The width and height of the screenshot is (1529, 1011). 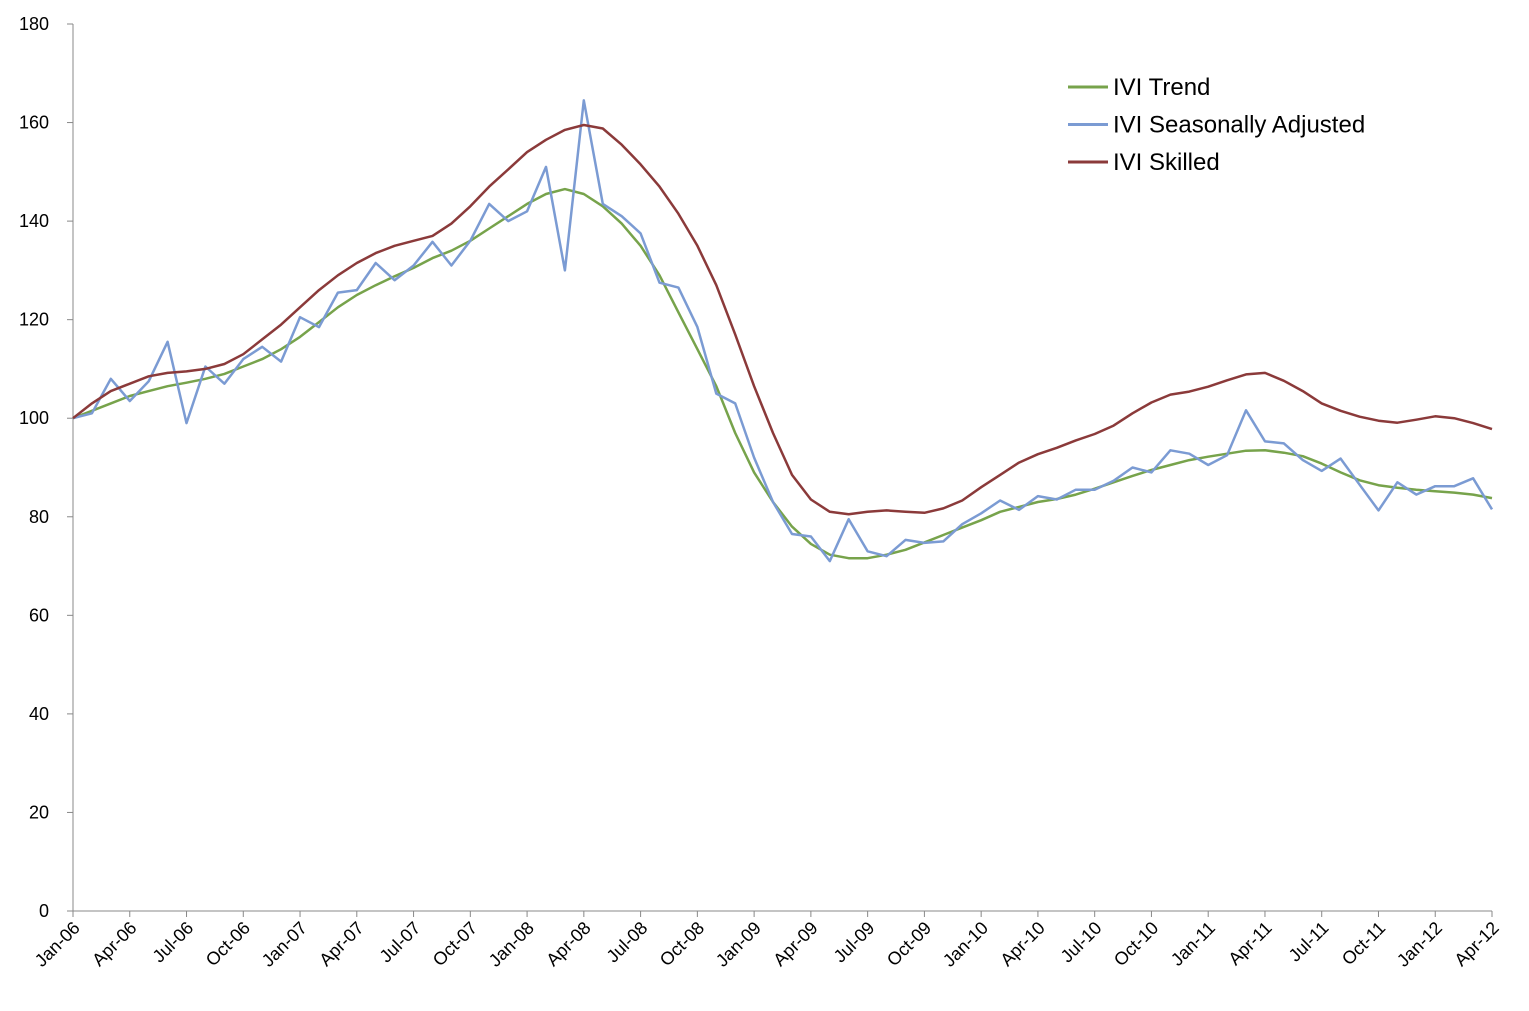 What do you see at coordinates (568, 944) in the screenshot?
I see `x-tick-label: Apr-08` at bounding box center [568, 944].